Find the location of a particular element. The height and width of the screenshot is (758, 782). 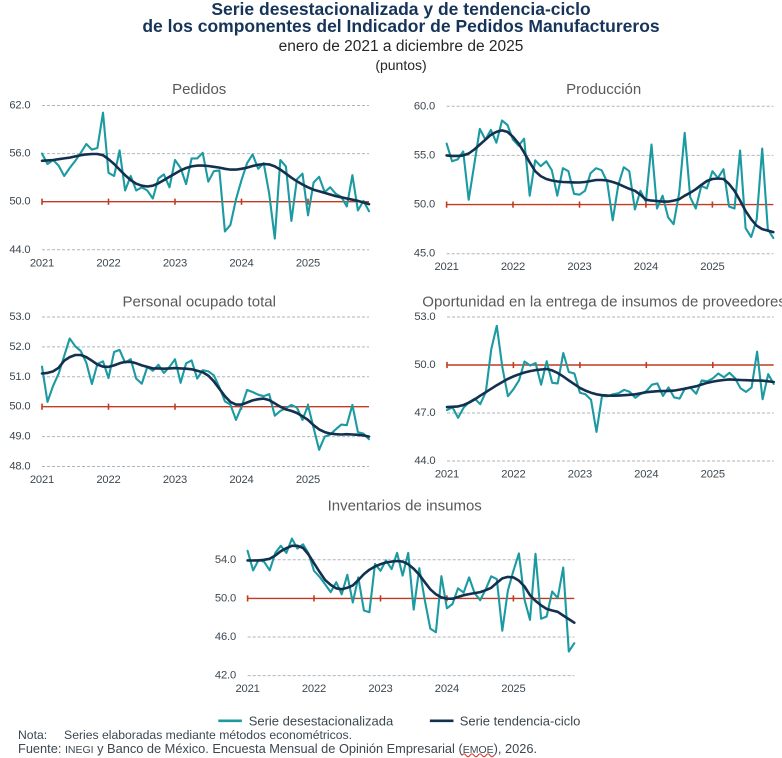

svg-text: 52.0 is located at coordinates (19, 347).